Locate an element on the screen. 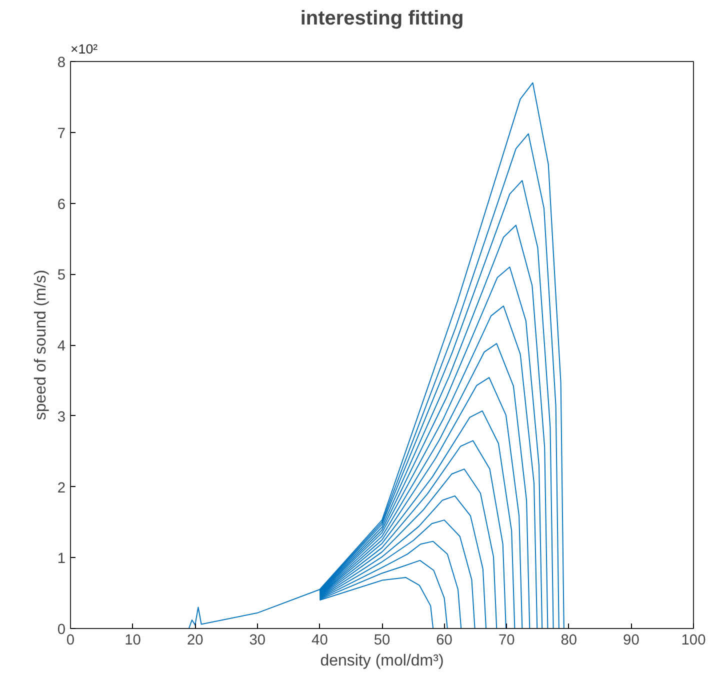 The height and width of the screenshot is (688, 713). x-tick-label: 50 is located at coordinates (382, 640).